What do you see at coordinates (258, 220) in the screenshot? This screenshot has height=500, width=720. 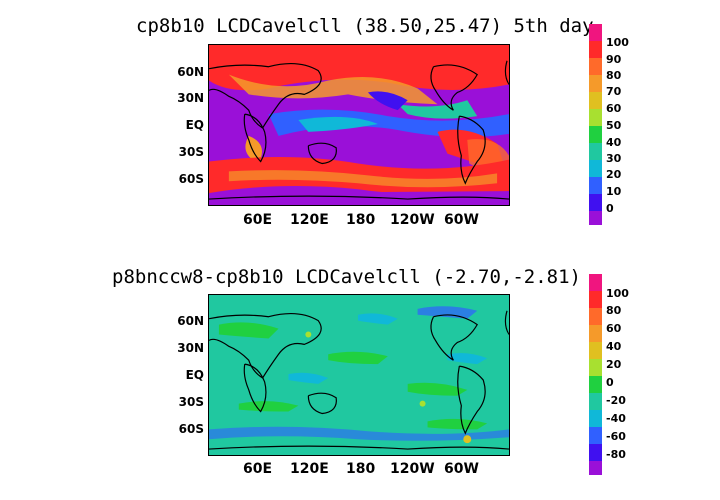 I see `panel-1-lon-60e: 60E` at bounding box center [258, 220].